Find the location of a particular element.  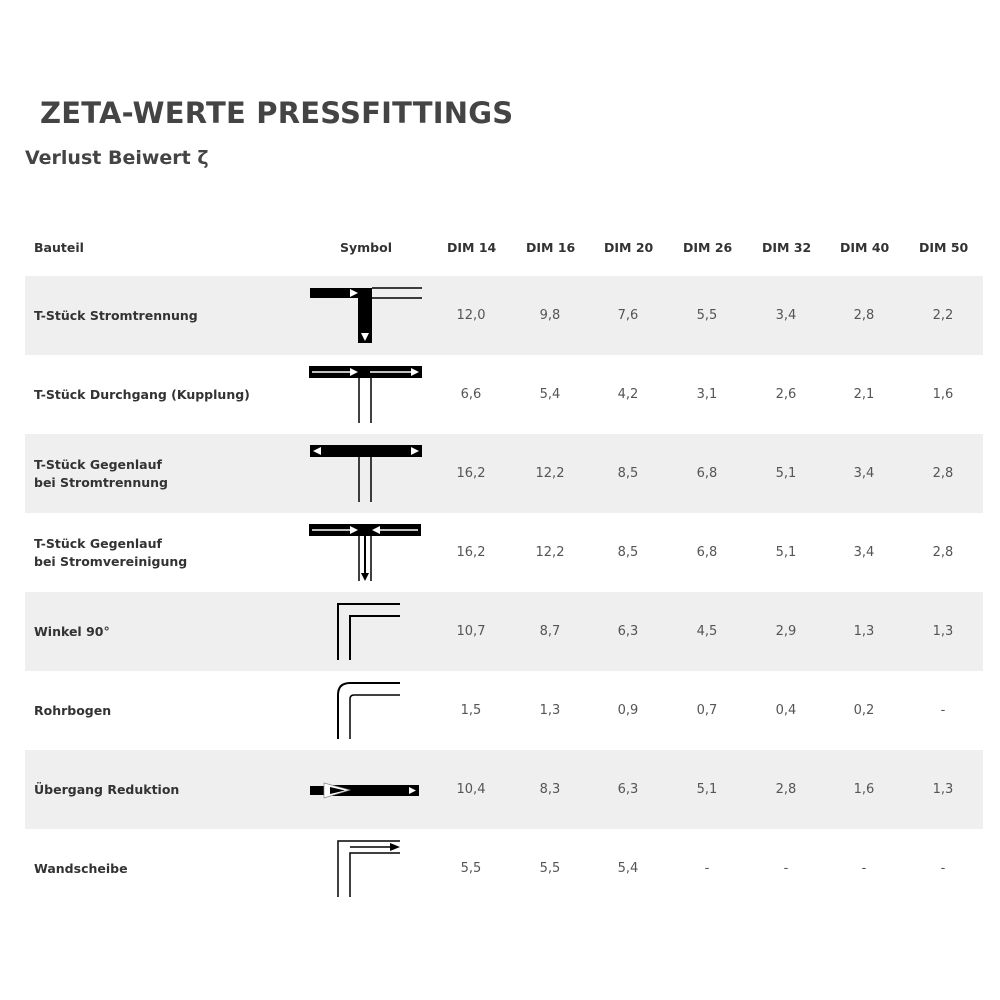

header-dim26: DIM 26 is located at coordinates (708, 247).